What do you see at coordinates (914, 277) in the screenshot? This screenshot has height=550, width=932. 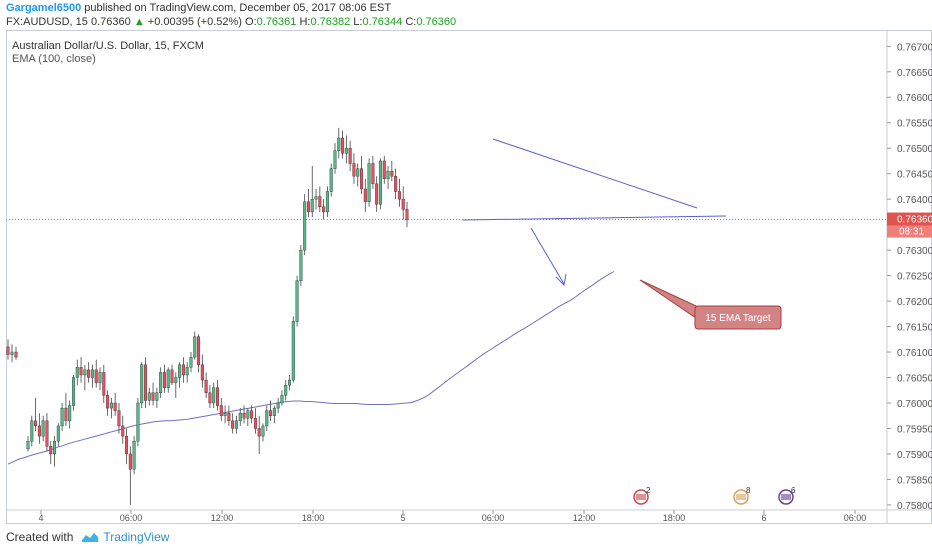 I see `price-tick-label: 0.76250` at bounding box center [914, 277].